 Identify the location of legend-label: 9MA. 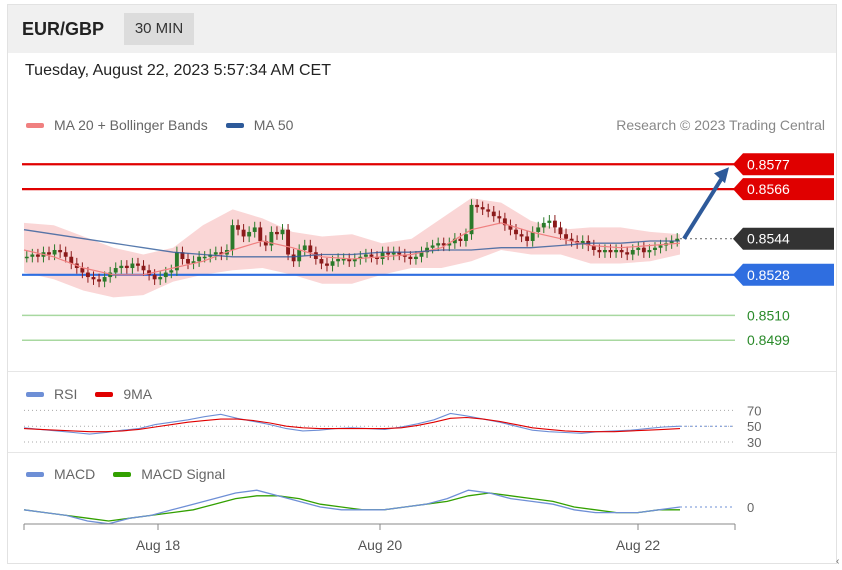
(138, 394).